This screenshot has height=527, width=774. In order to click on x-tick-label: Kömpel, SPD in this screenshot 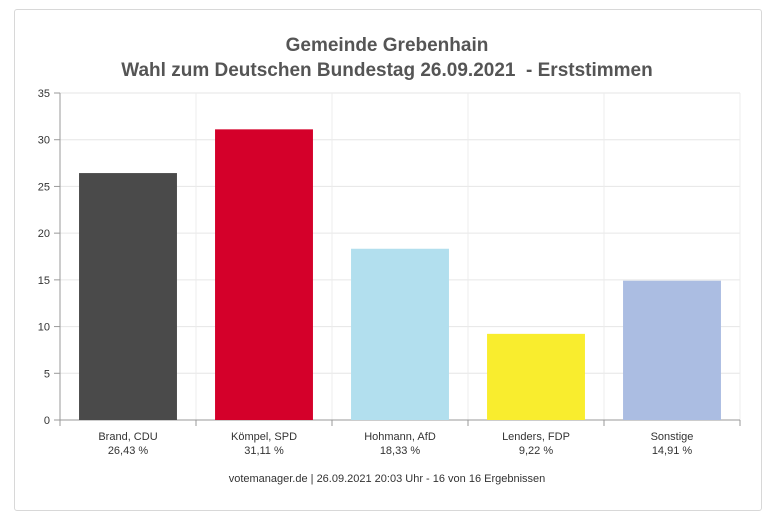, I will do `click(264, 437)`.